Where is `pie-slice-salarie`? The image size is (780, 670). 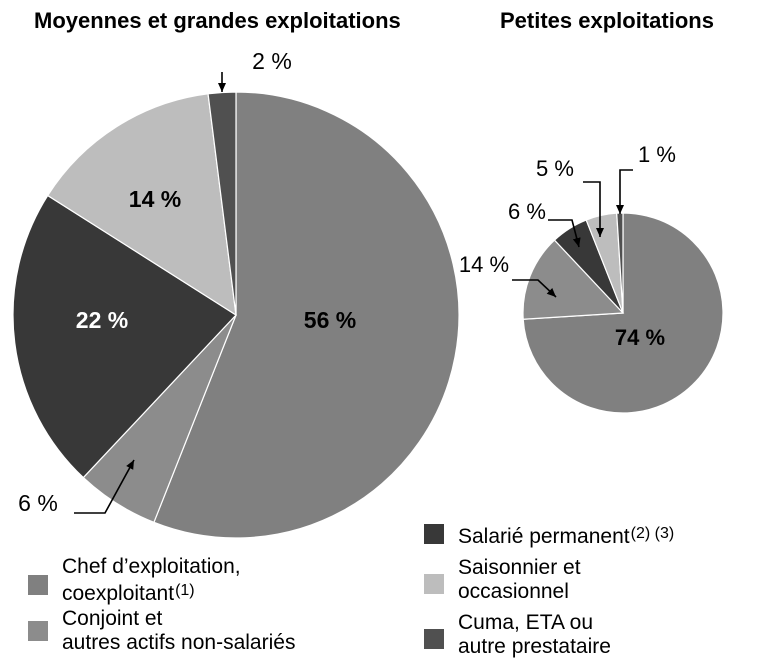
pie-slice-salarie is located at coordinates (124, 336).